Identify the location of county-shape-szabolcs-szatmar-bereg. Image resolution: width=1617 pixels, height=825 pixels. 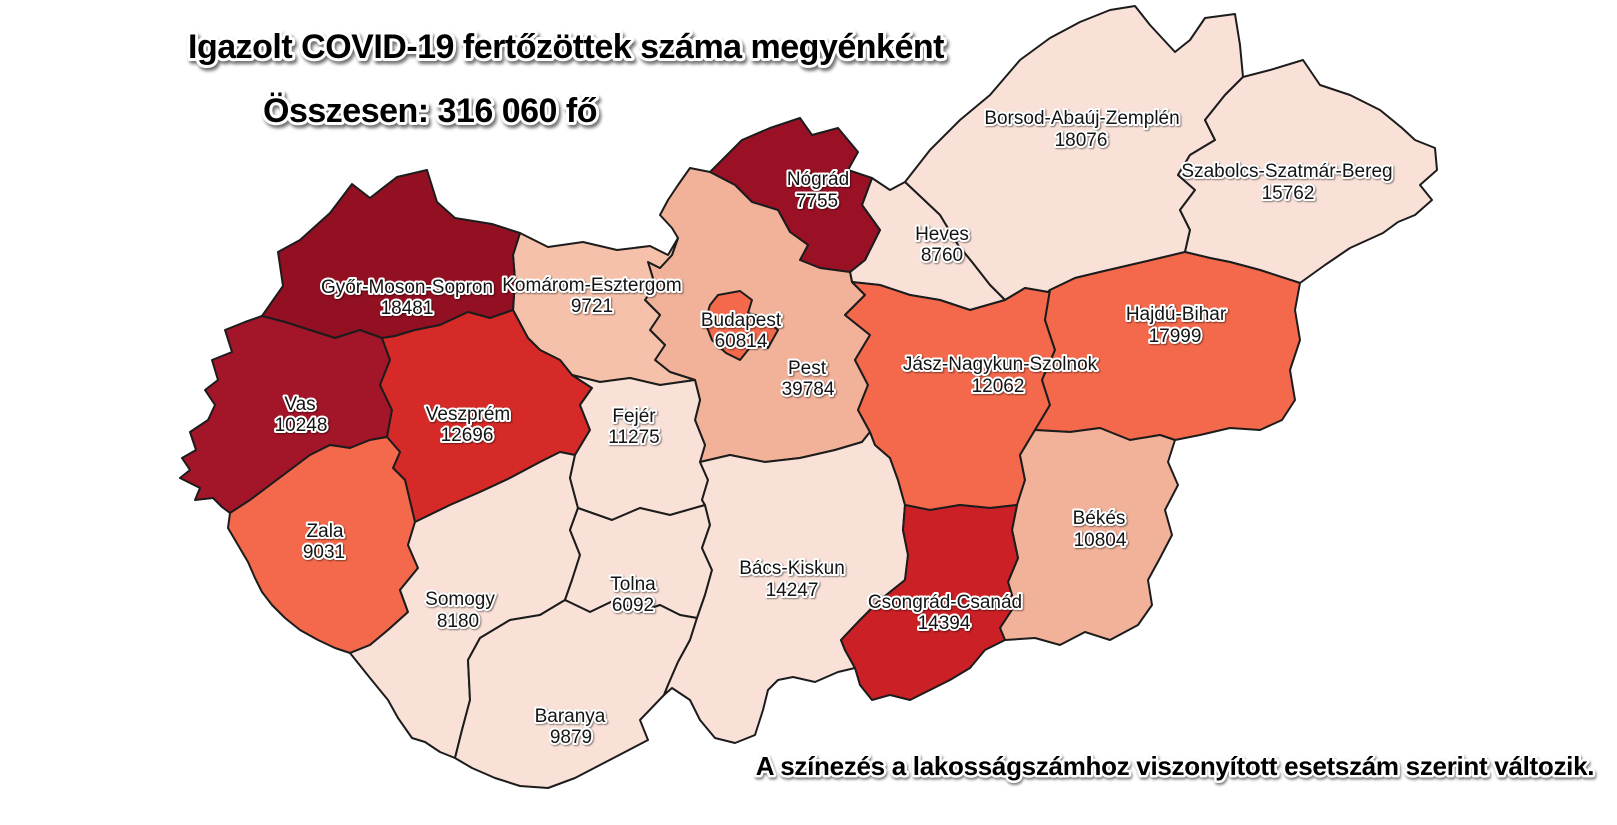
(1307, 171).